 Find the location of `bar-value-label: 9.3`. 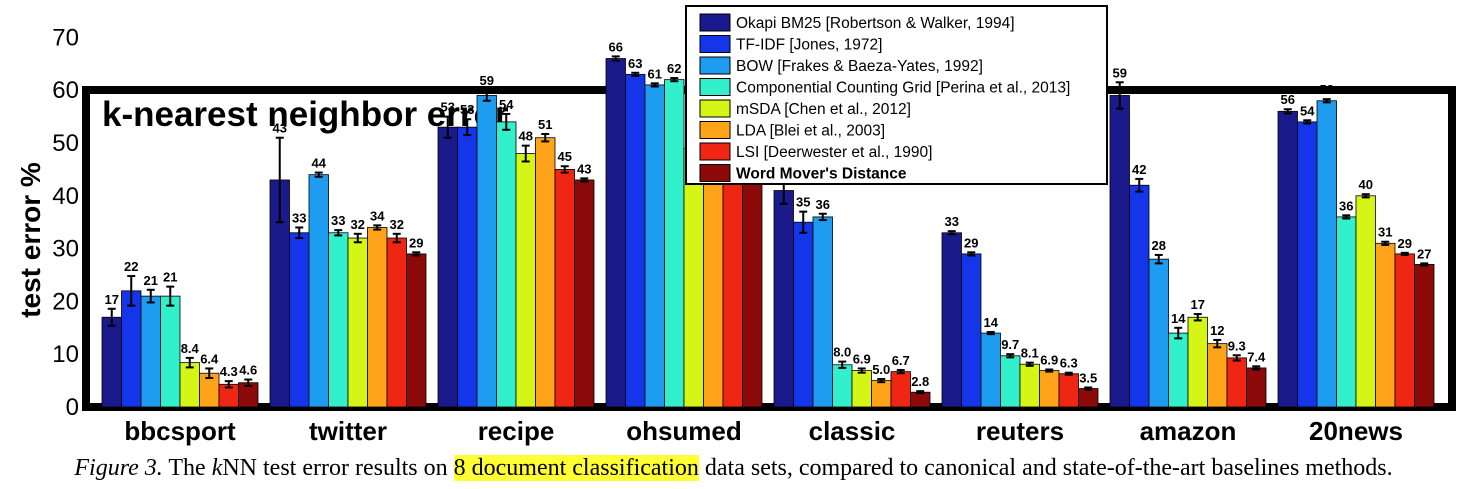

bar-value-label: 9.3 is located at coordinates (1237, 345).